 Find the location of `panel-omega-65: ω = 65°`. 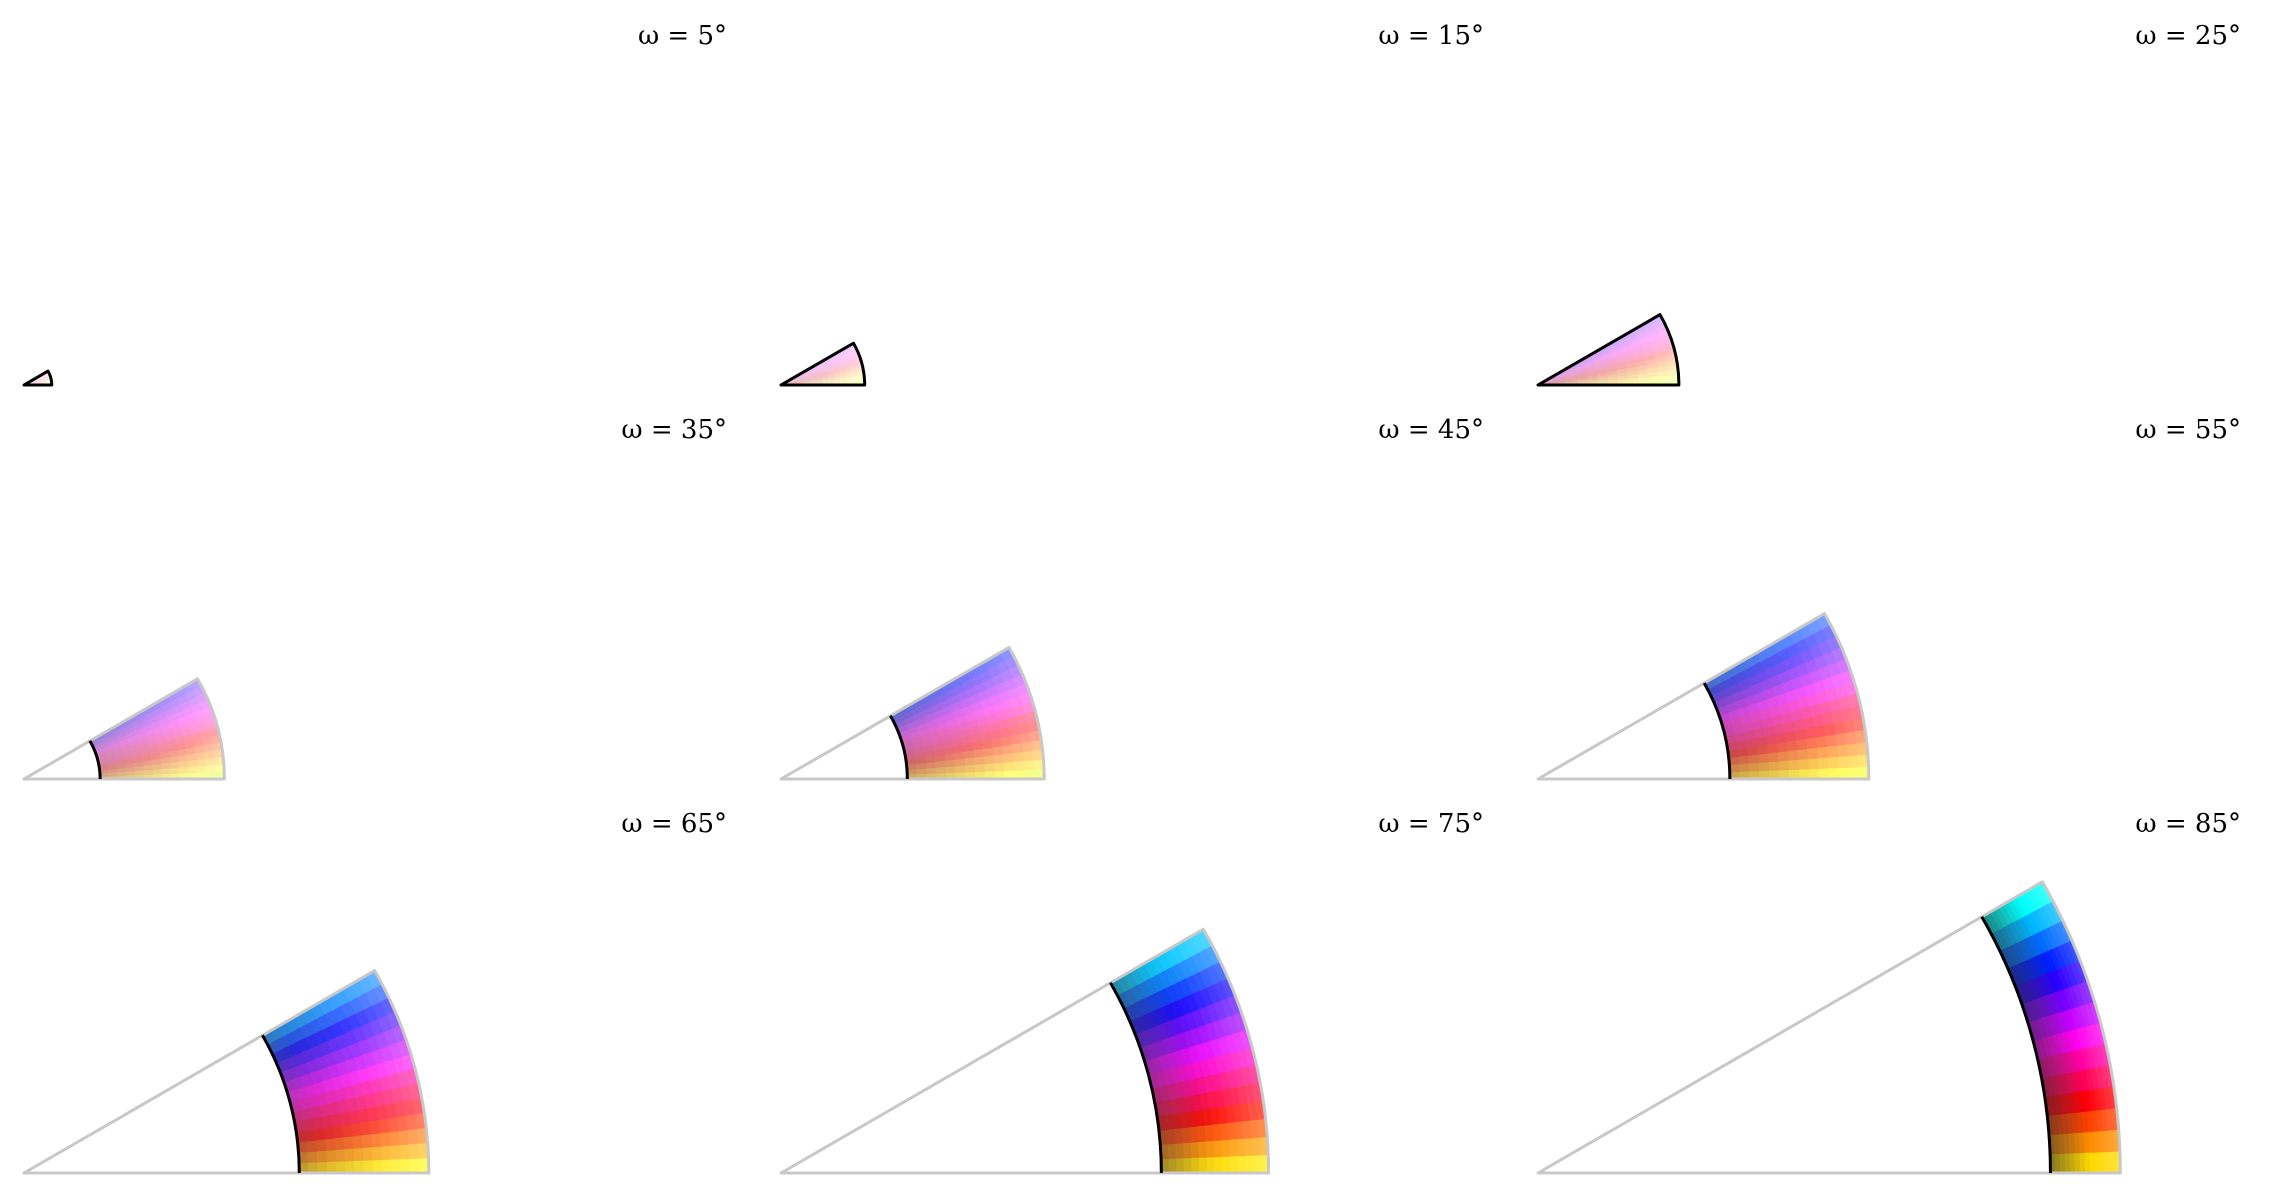

panel-omega-65: ω = 65° is located at coordinates (374, 992).